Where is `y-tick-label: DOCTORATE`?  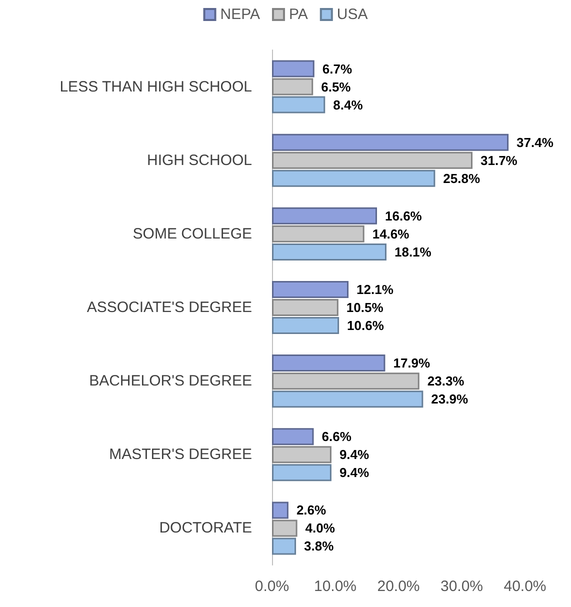
y-tick-label: DOCTORATE is located at coordinates (205, 528).